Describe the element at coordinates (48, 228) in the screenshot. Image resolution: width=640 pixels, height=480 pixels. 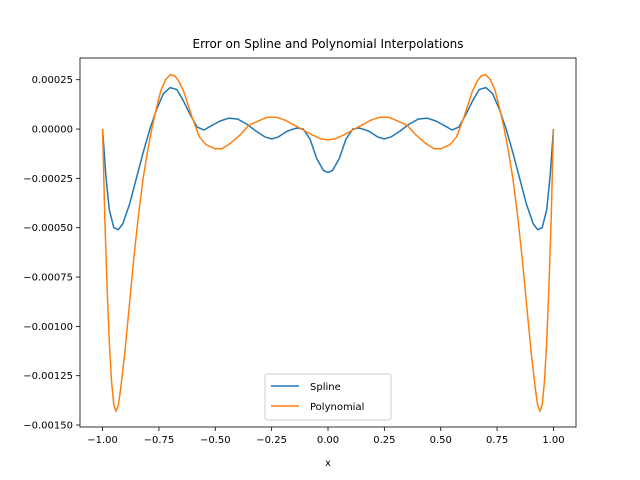
I see `y-tick-label: −0.00050` at that location.